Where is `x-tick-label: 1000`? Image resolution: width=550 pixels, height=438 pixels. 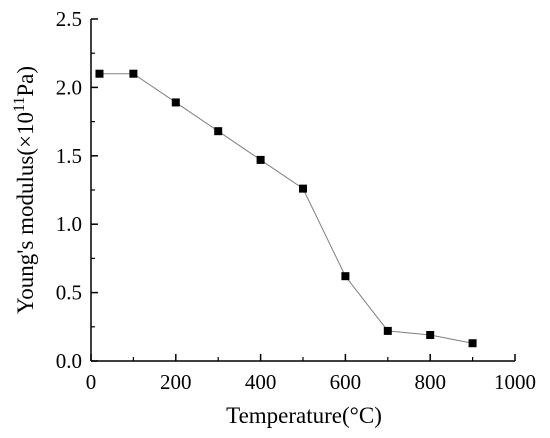 x-tick-label: 1000 is located at coordinates (515, 382).